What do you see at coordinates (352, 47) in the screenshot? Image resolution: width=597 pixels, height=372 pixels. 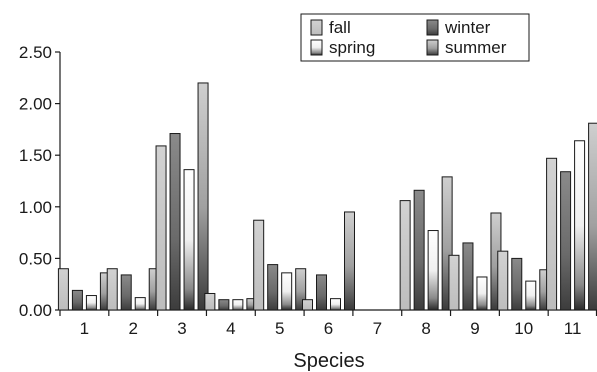 I see `legend-label-spring: spring` at bounding box center [352, 47].